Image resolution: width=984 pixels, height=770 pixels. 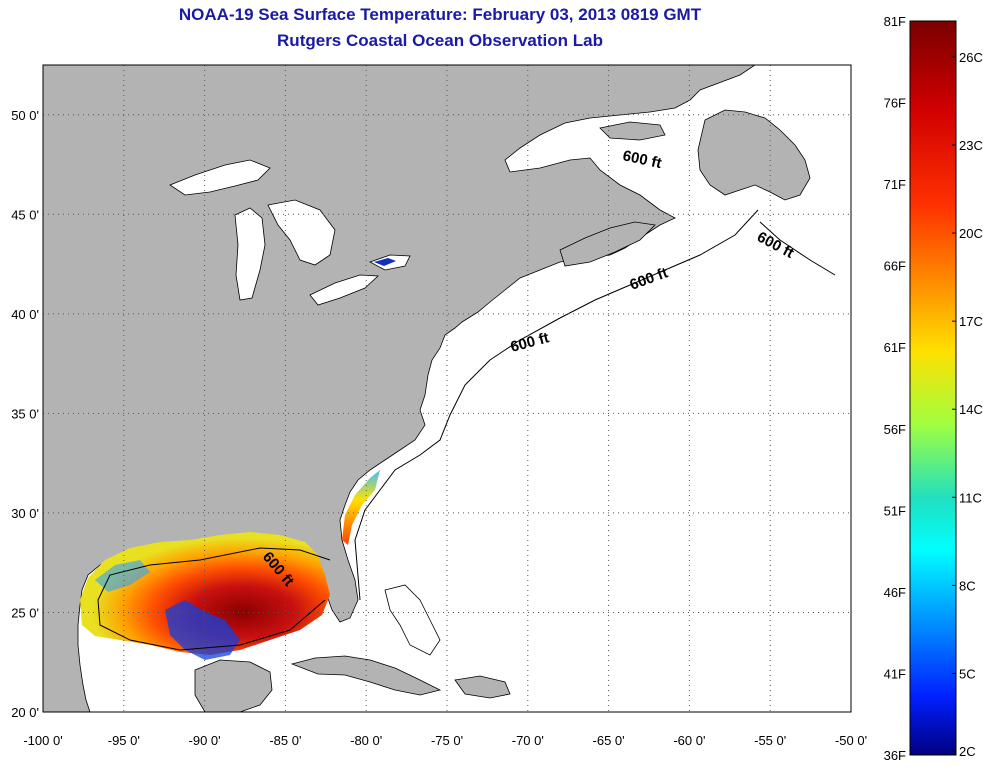 I want to click on colorbar-c-label: 2C, so click(x=967, y=751).